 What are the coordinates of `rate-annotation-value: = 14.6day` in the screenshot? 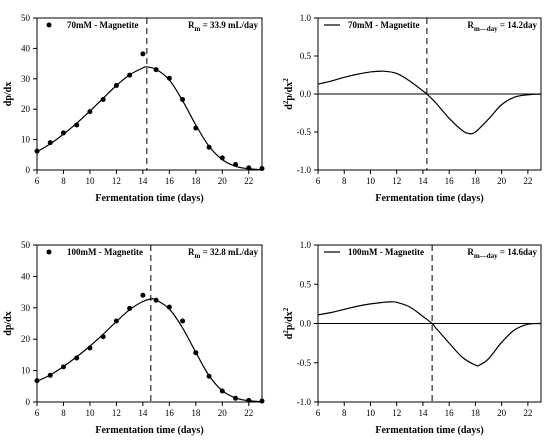 It's located at (518, 252).